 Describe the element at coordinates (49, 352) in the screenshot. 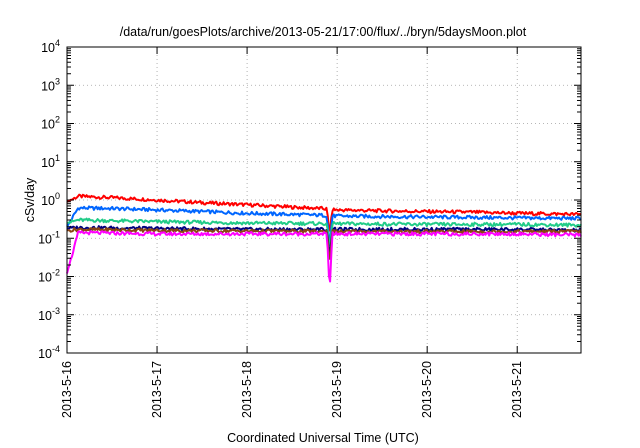

I see `y-tick-label: 10⁻⁴` at that location.